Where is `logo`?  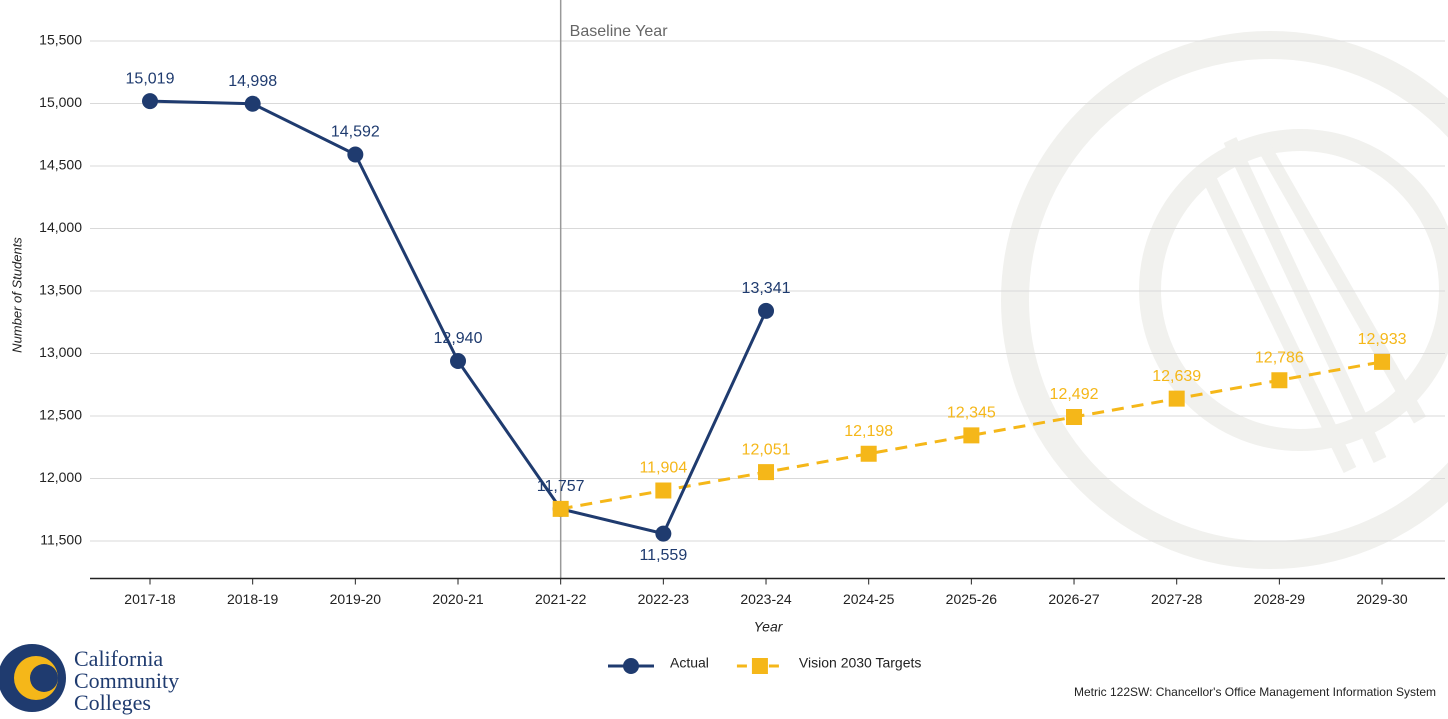
logo is located at coordinates (33, 678).